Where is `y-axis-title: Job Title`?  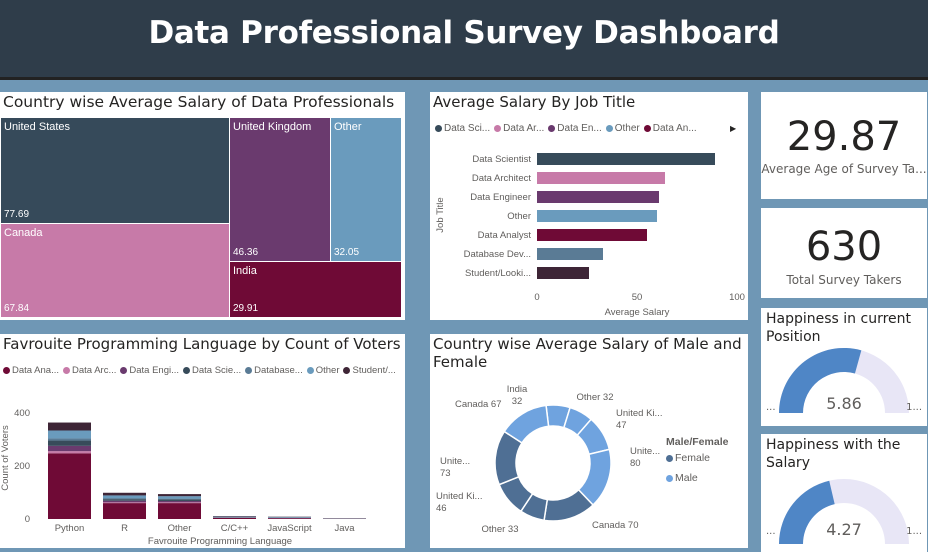 y-axis-title: Job Title is located at coordinates (440, 214).